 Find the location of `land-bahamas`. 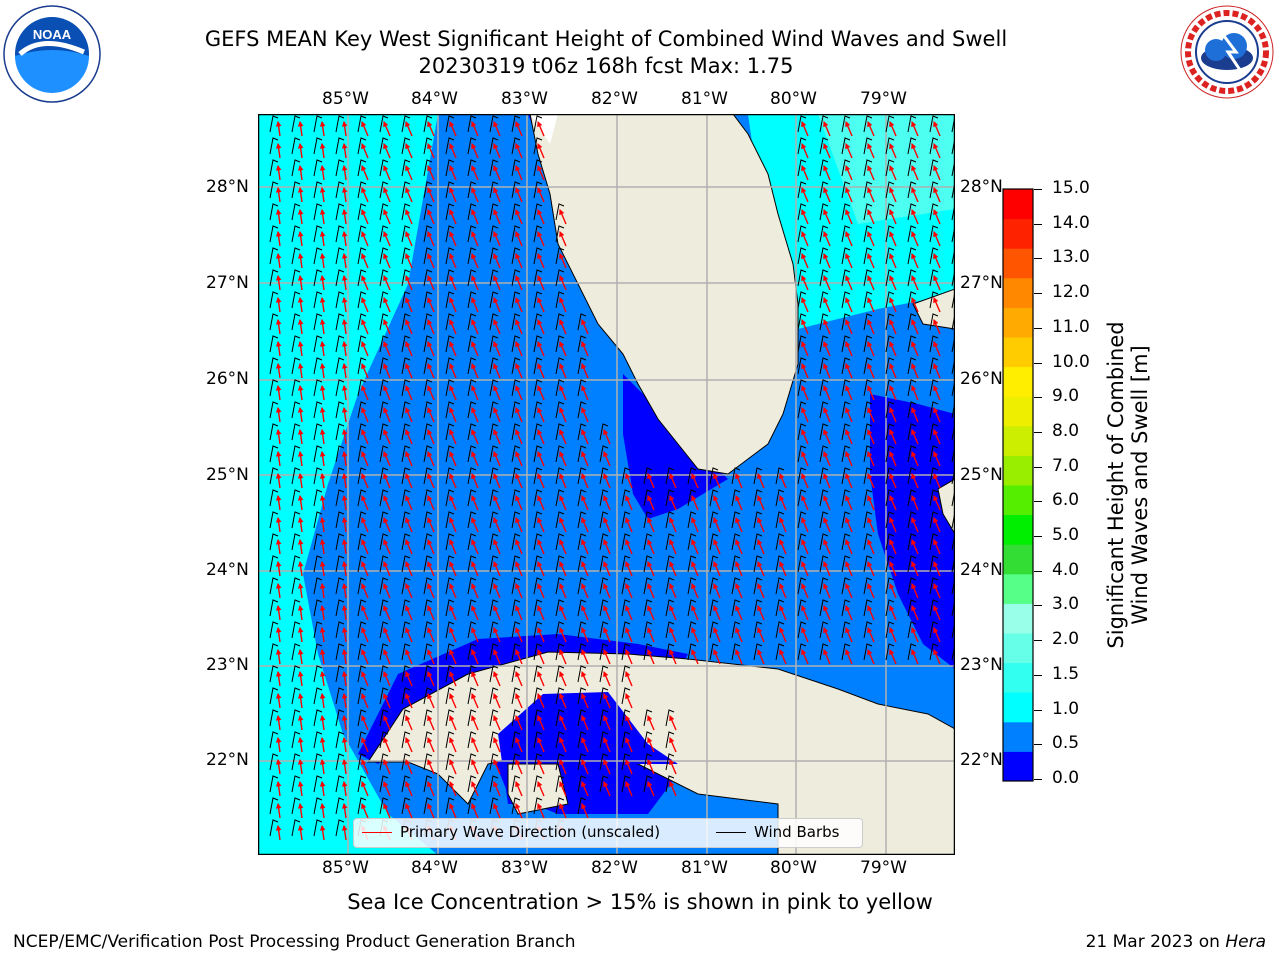

land-bahamas is located at coordinates (933, 411).